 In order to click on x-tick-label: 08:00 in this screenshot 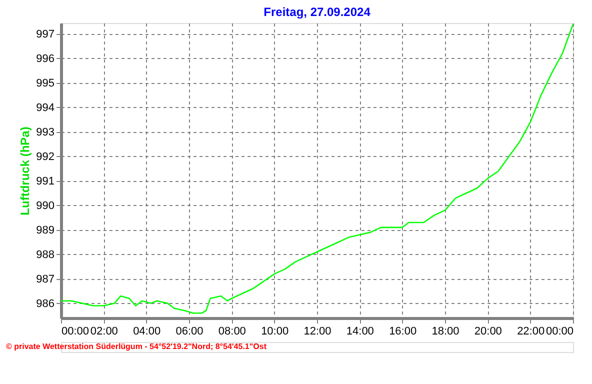, I will do `click(232, 332)`.